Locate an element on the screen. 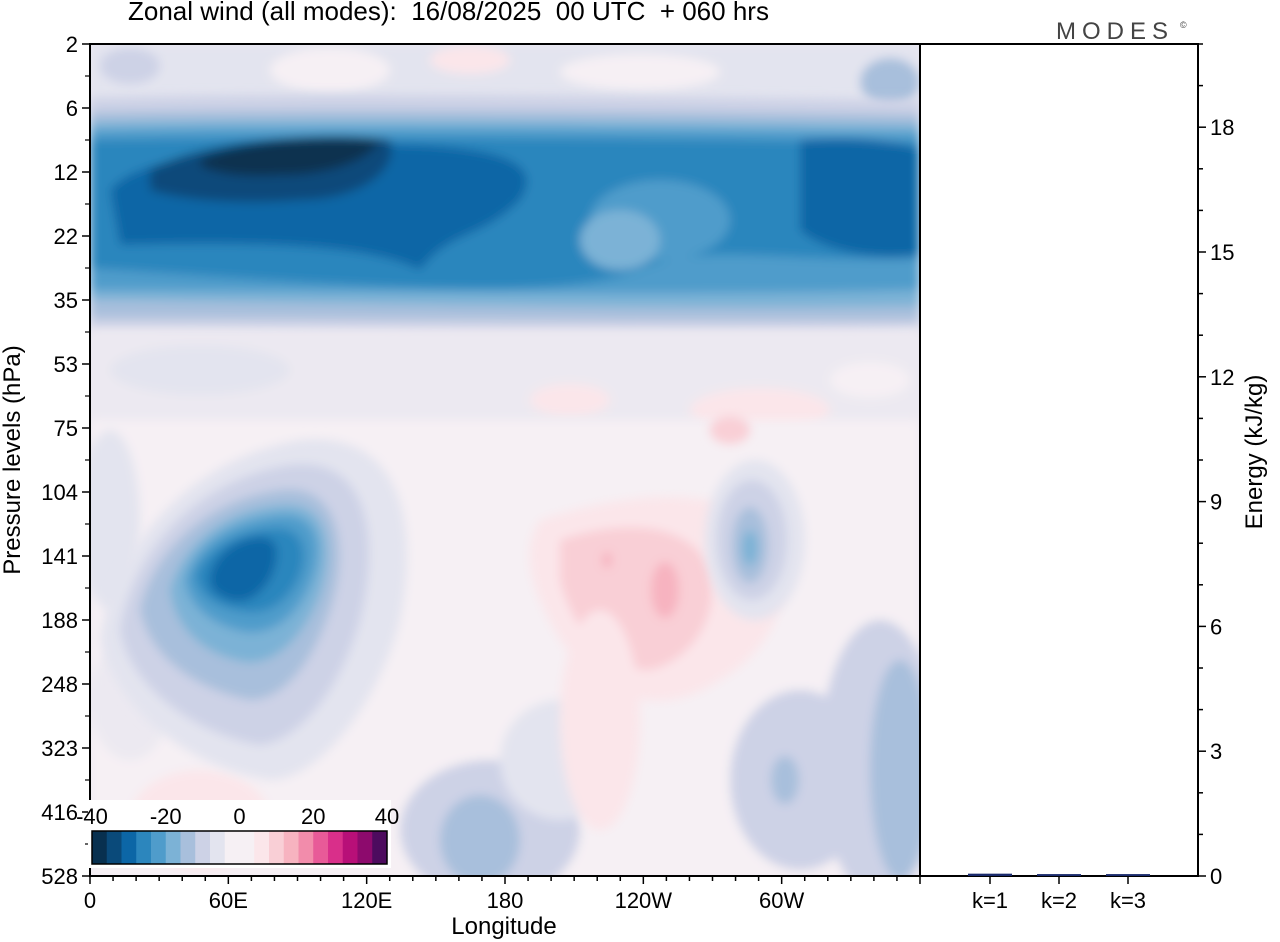 Image resolution: width=1280 pixels, height=942 pixels. y-tick-label: 104 is located at coordinates (59, 492).